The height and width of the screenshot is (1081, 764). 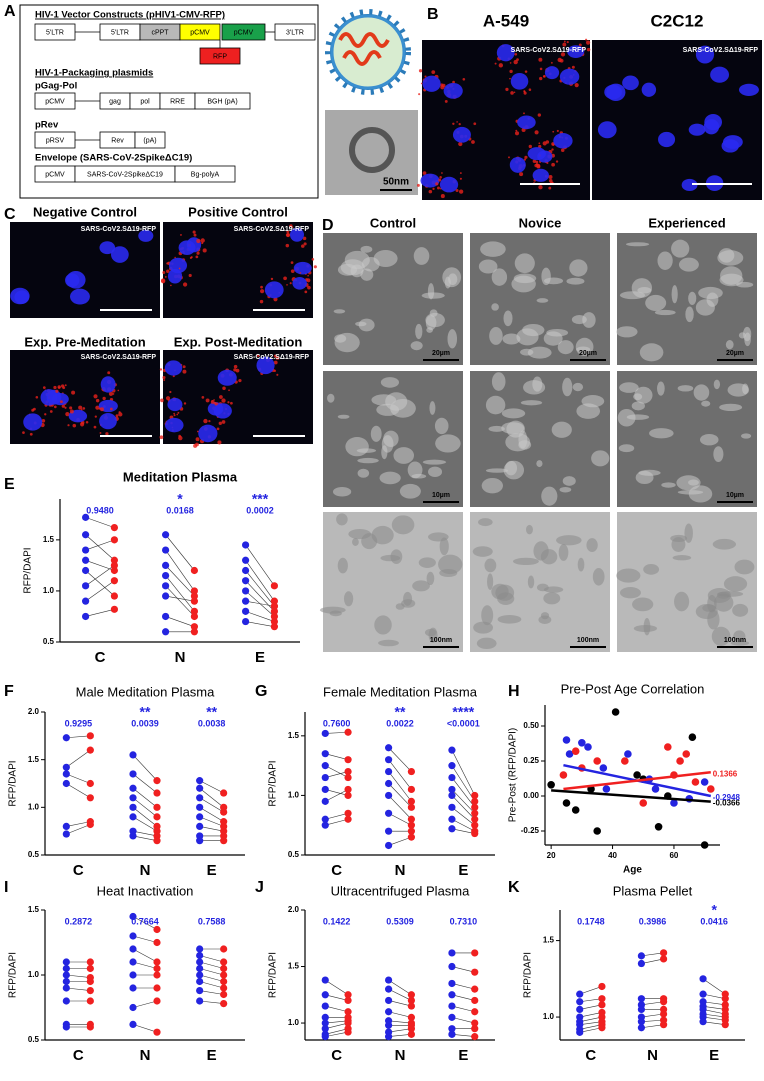 What do you see at coordinates (590, 1055) in the screenshot?
I see `x-tick-label: C` at bounding box center [590, 1055].